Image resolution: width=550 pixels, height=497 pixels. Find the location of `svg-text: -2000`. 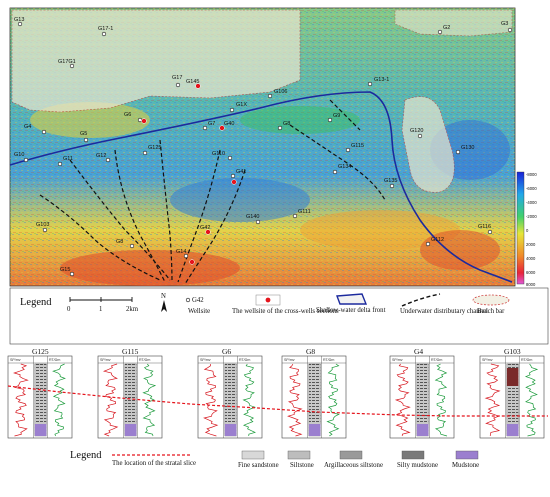

svg-text: -2000 is located at coordinates (531, 216).